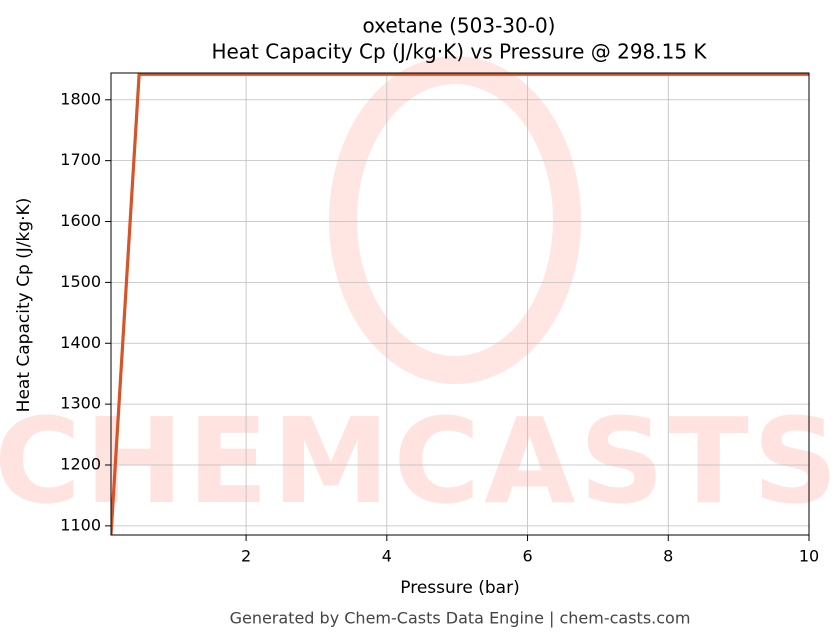 The width and height of the screenshot is (836, 644). What do you see at coordinates (527, 556) in the screenshot?
I see `x-tick-label: 6` at bounding box center [527, 556].